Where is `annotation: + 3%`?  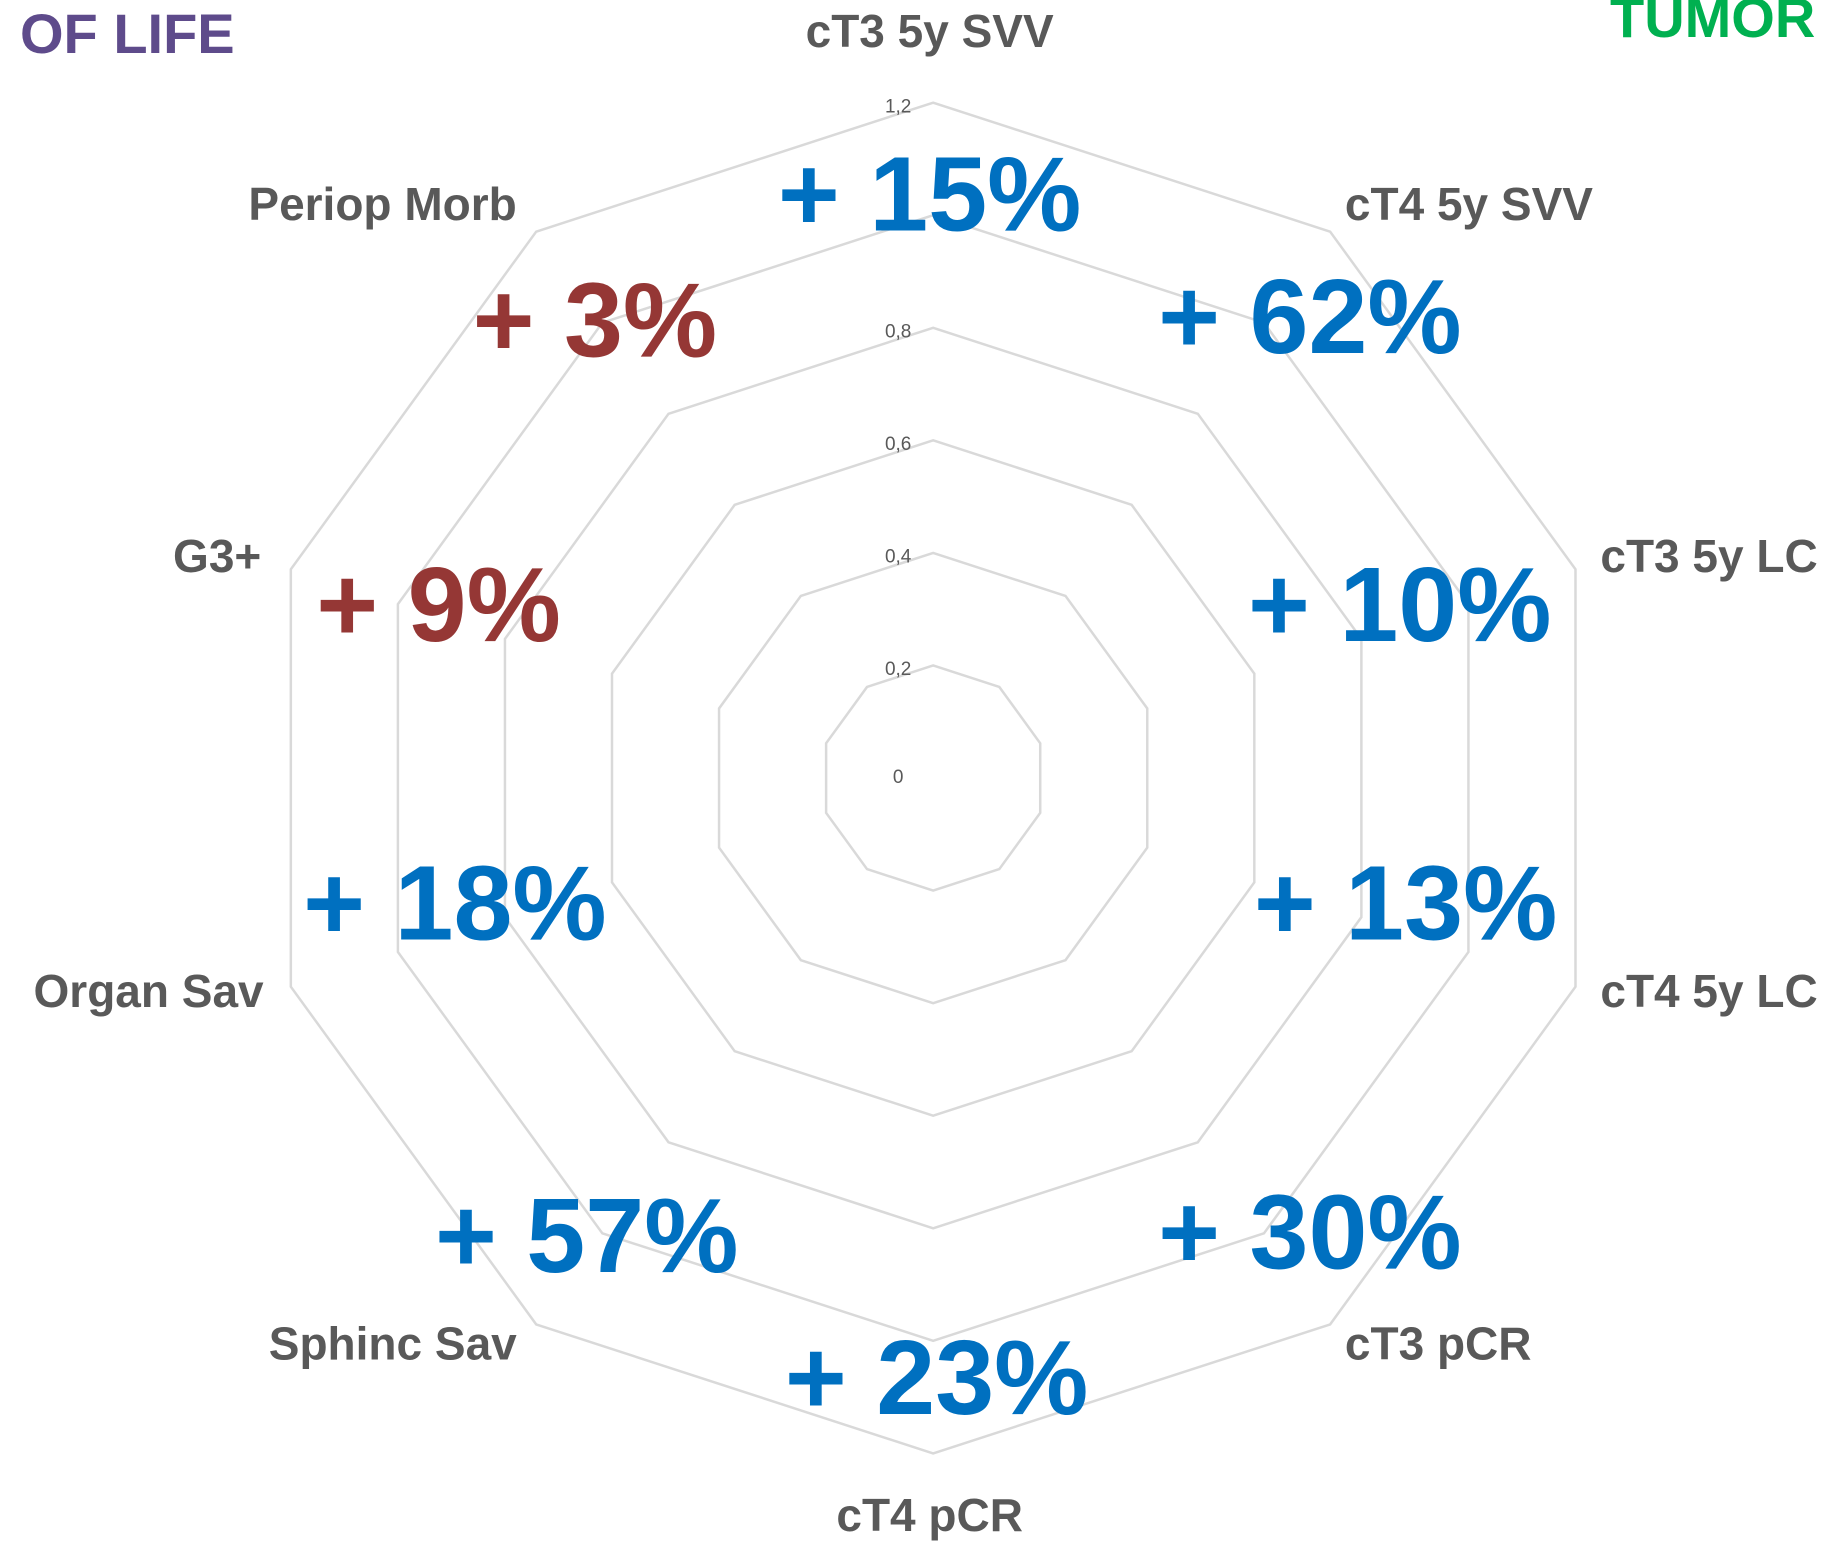
annotation: + 3% is located at coordinates (595, 320).